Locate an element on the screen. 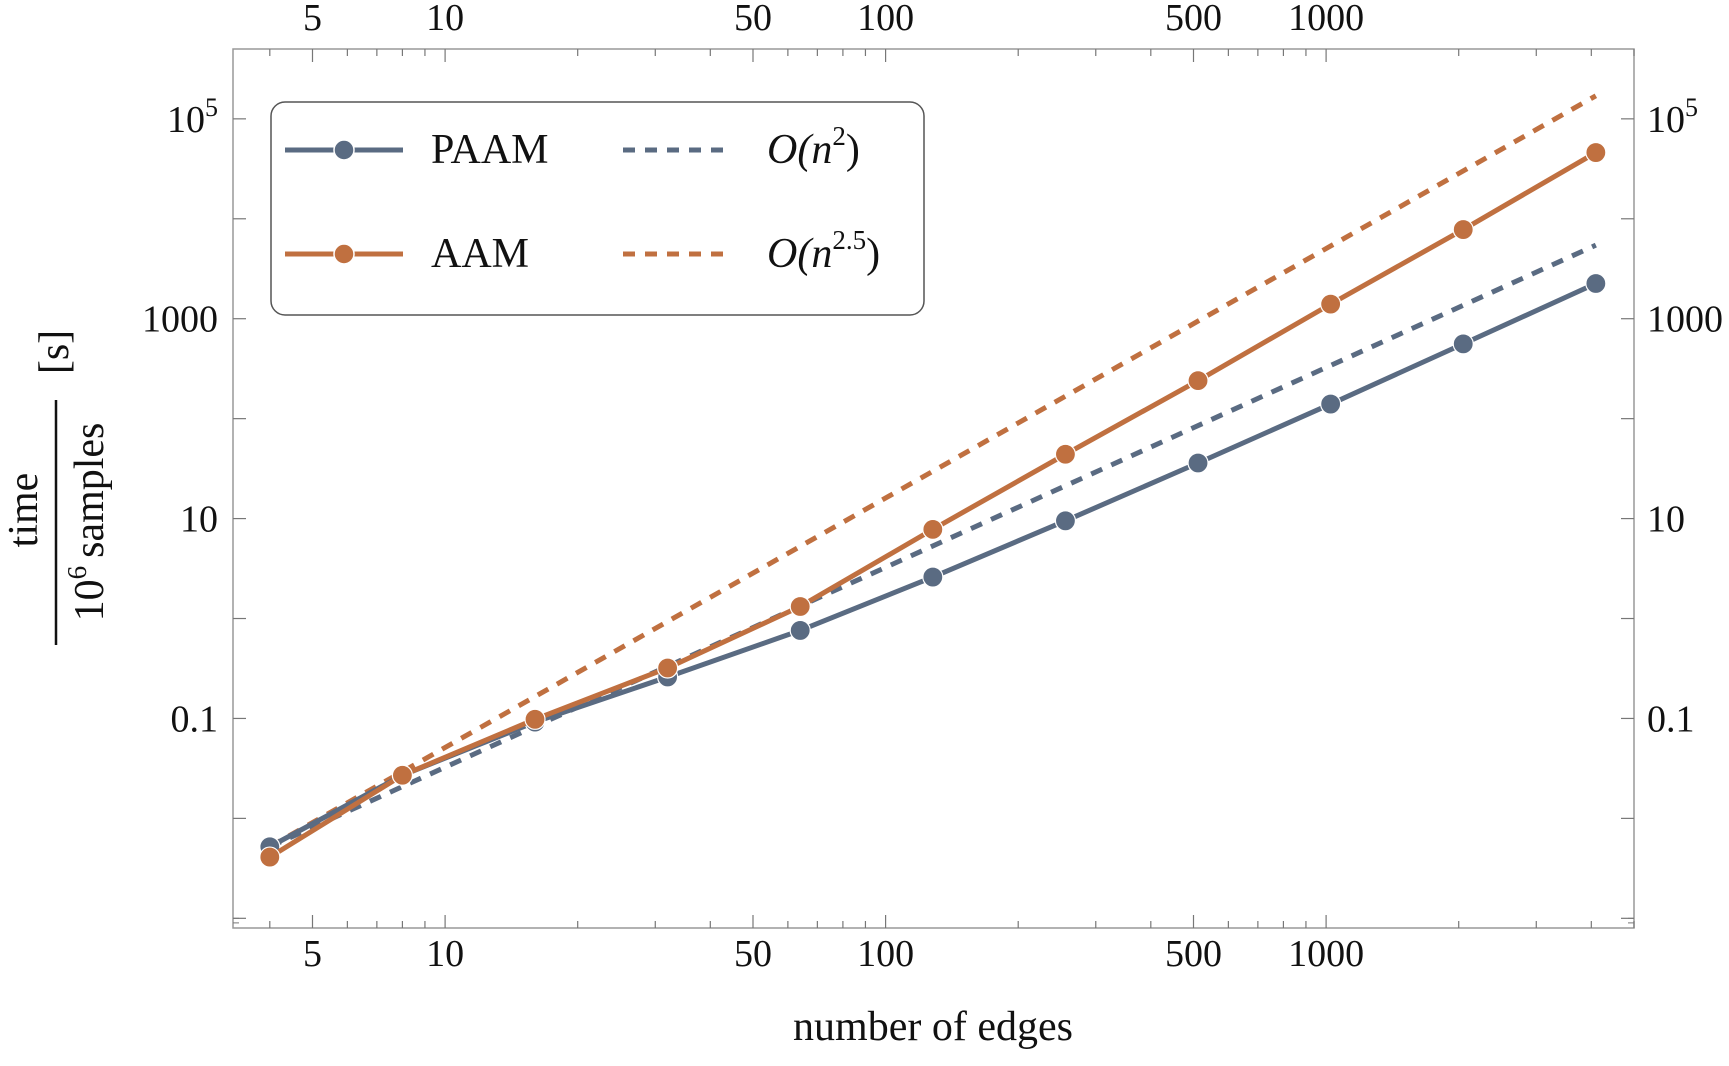 Image resolution: width=1729 pixels, height=1066 pixels. x-tick-label-bottom: 10 is located at coordinates (445, 954).